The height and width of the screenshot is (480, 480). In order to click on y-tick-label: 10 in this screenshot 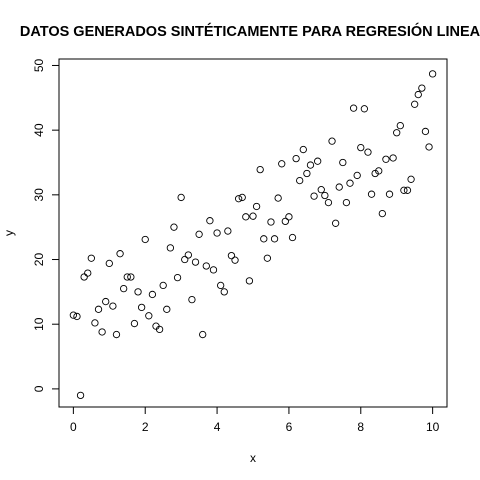, I will do `click(39, 324)`.